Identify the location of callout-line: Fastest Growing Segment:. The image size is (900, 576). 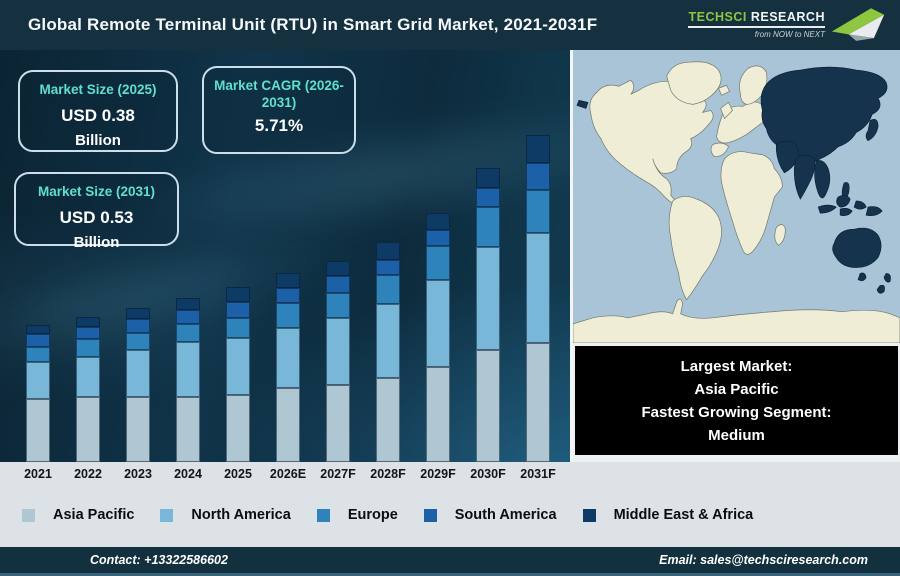
(736, 412).